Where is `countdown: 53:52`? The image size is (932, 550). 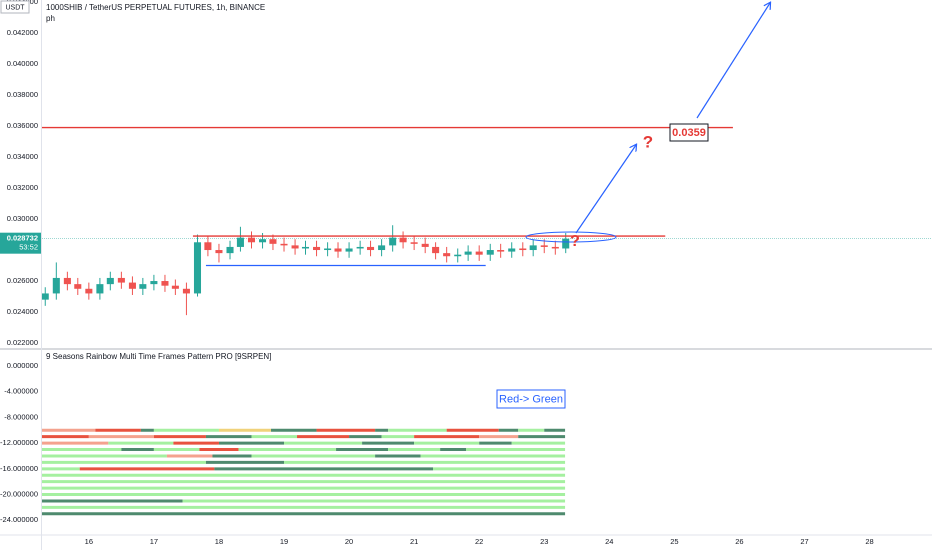
countdown: 53:52 is located at coordinates (28, 247).